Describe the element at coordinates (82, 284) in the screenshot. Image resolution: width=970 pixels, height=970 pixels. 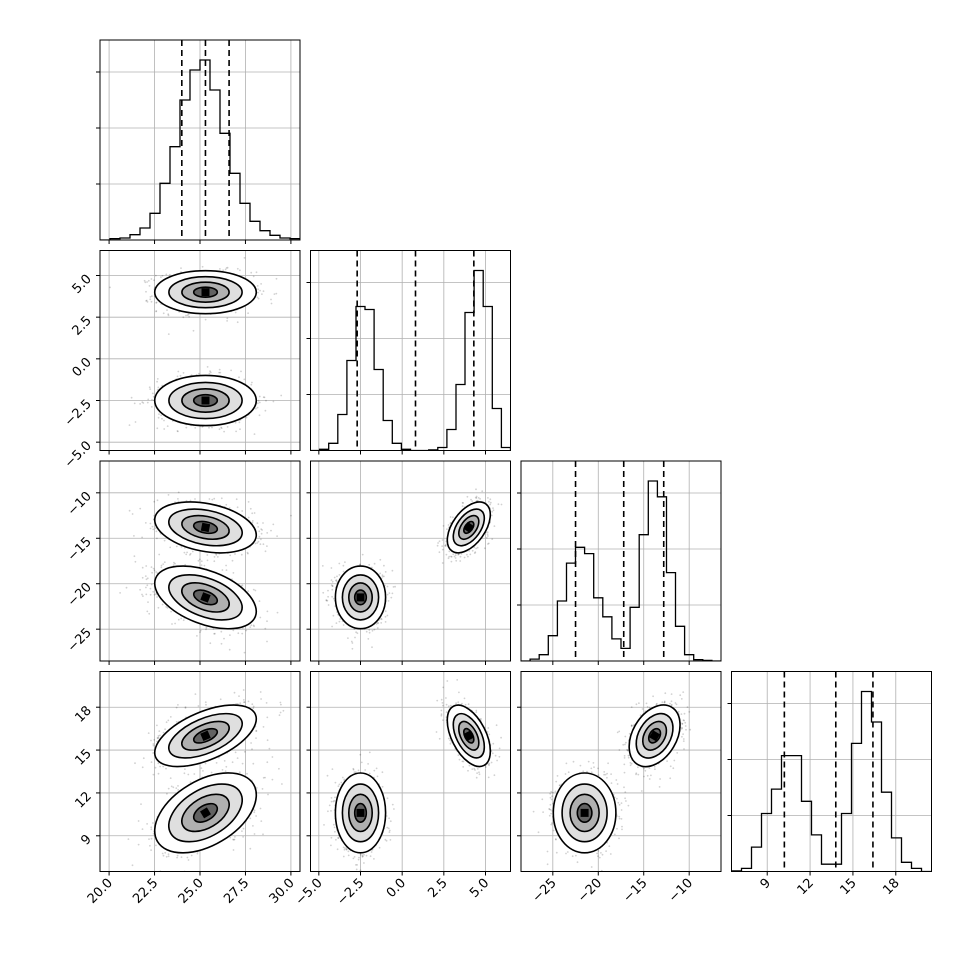
I see `y-tick-label-1: 5.0` at that location.